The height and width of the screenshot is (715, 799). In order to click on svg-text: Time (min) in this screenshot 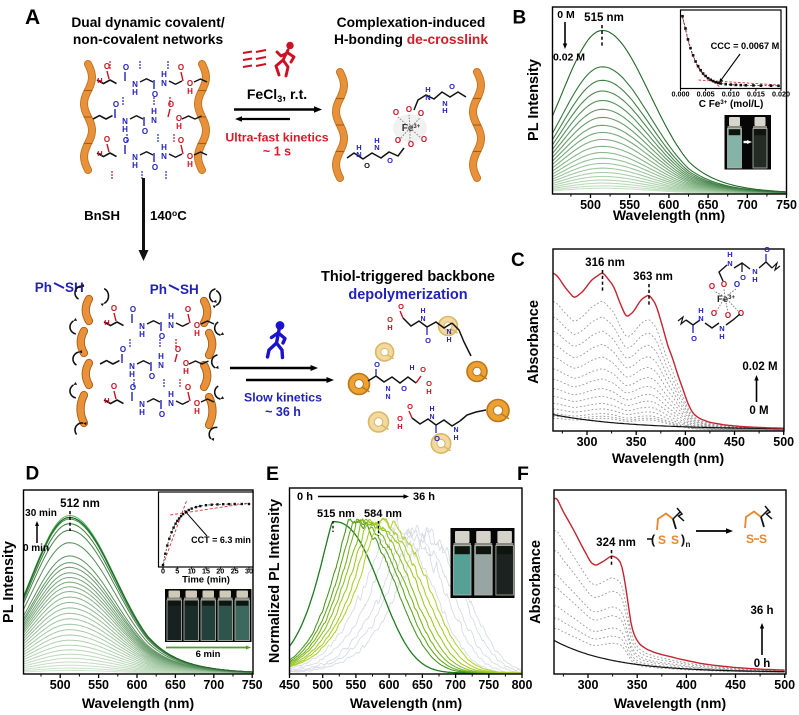, I will do `click(206, 580)`.